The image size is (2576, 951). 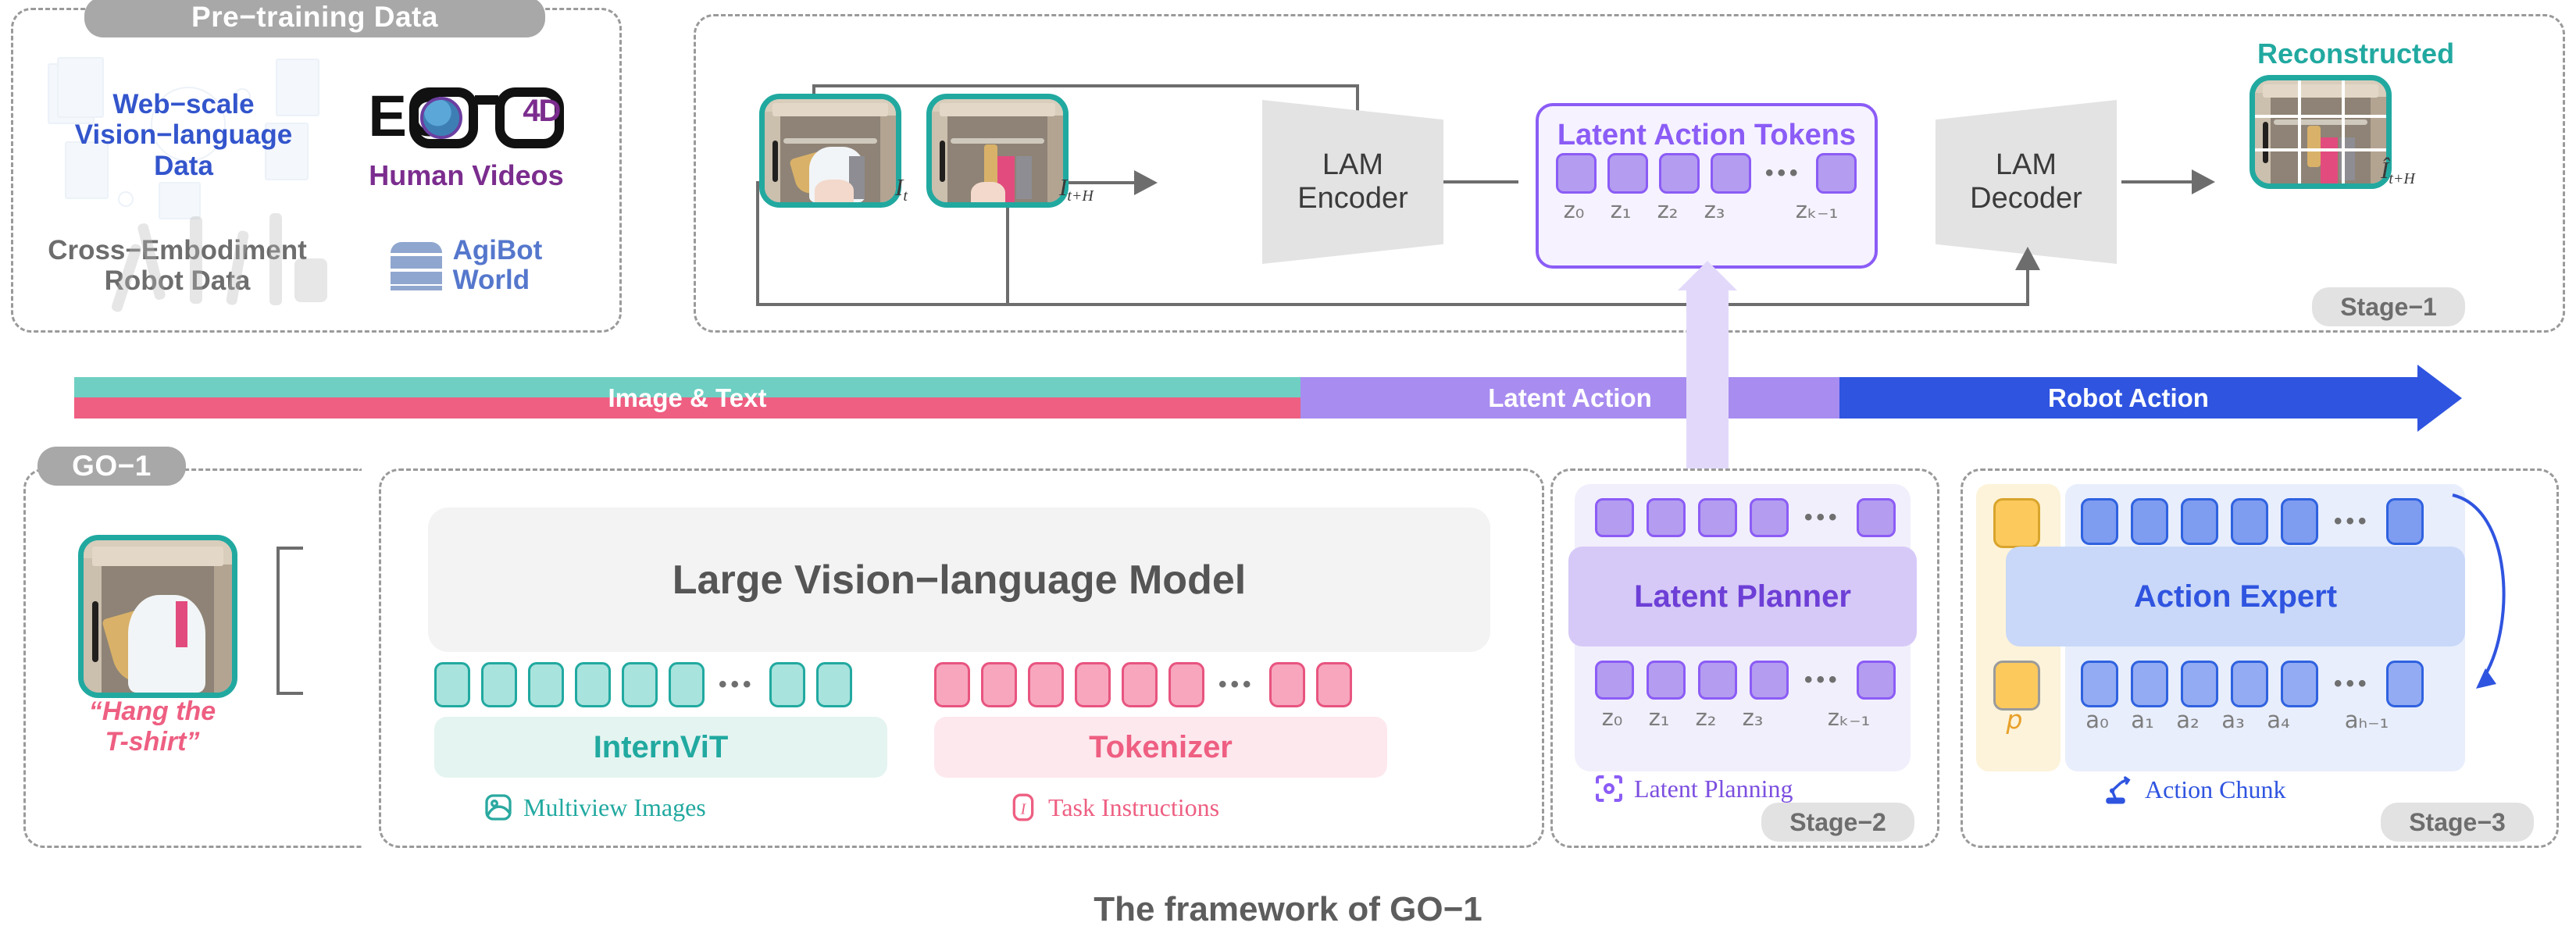 What do you see at coordinates (1876, 680) in the screenshot?
I see `latent-planner-output-token-last` at bounding box center [1876, 680].